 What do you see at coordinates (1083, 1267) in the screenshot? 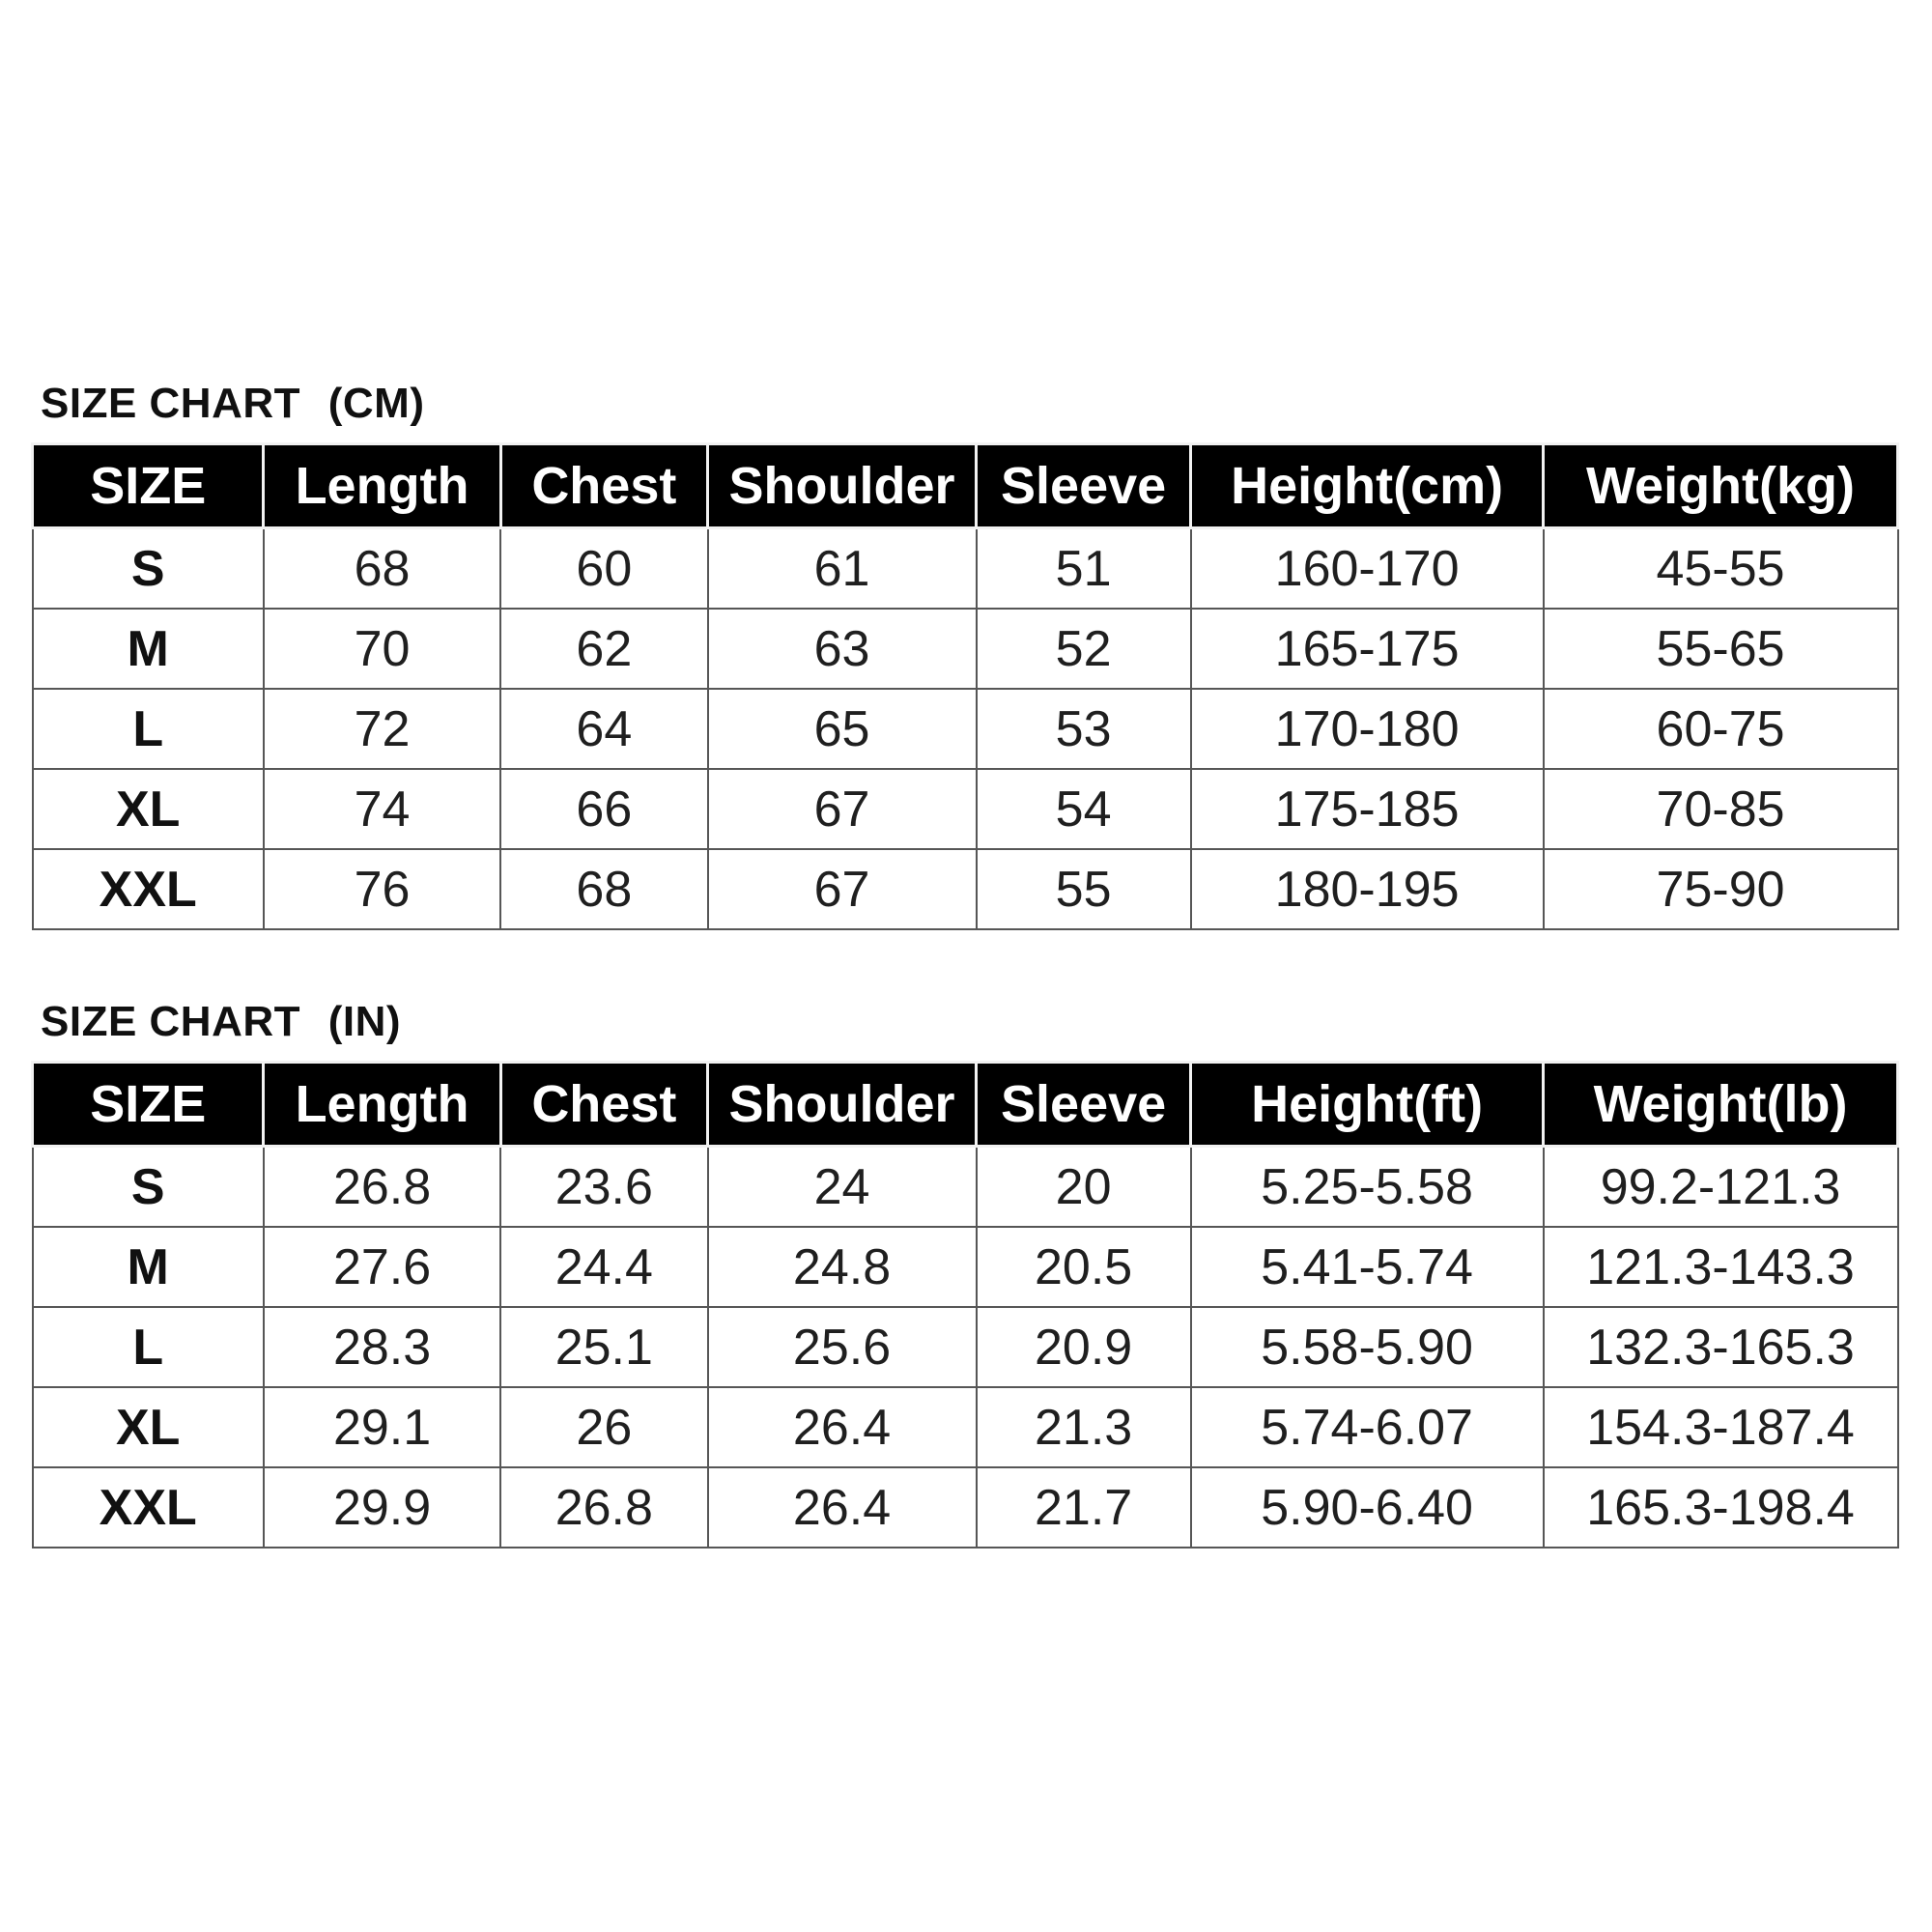
I see `cell-sleeve: 20.5` at bounding box center [1083, 1267].